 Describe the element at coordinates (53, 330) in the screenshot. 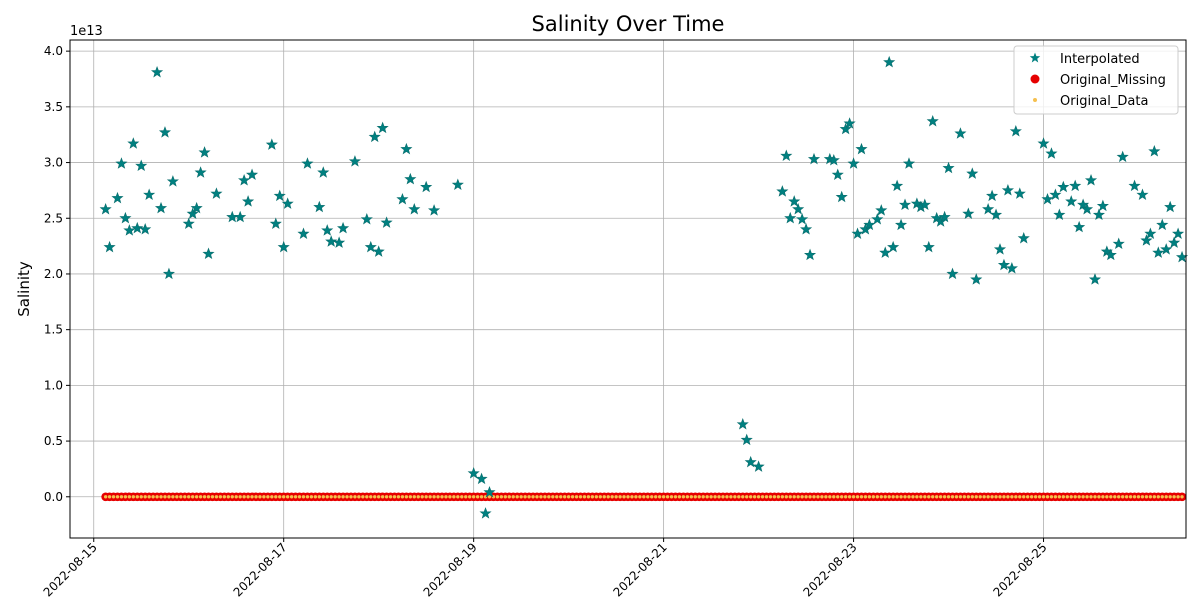

I see `y-tick-label: 1.5` at that location.